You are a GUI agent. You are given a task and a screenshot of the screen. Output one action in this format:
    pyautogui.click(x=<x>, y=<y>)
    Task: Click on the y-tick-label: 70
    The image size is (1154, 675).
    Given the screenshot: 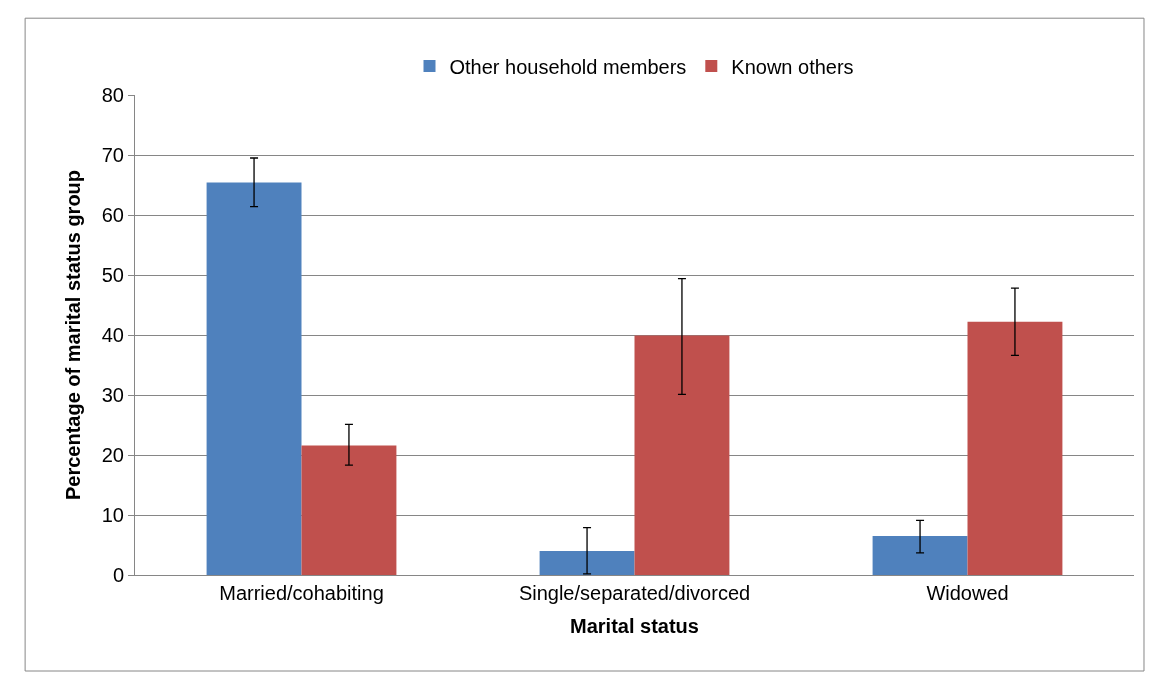 What is the action you would take?
    pyautogui.click(x=112, y=155)
    